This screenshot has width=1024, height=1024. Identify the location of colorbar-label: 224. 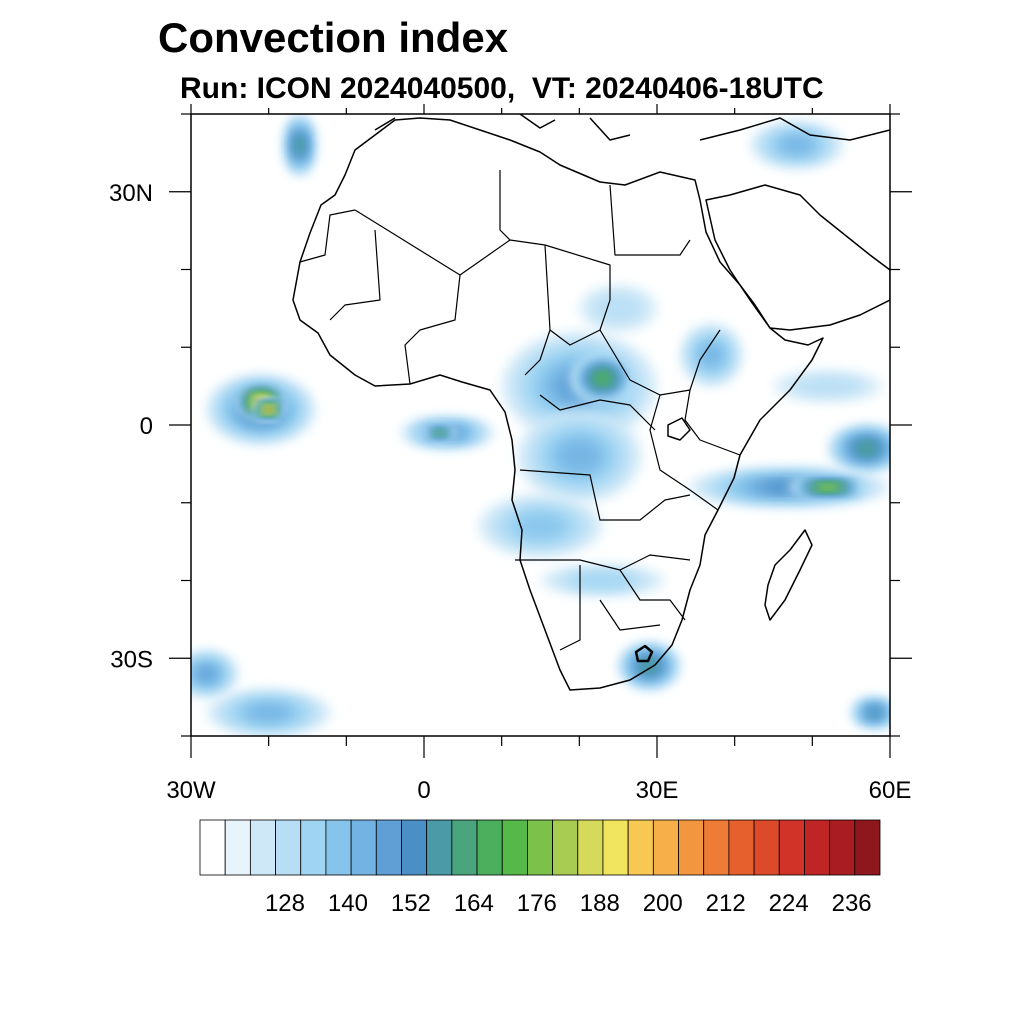
(789, 903).